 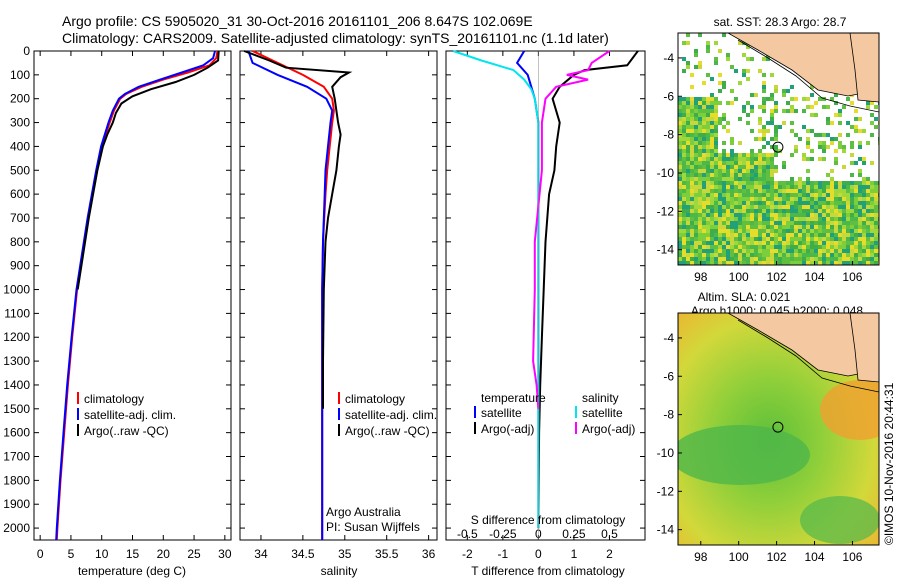 What do you see at coordinates (849, 410) in the screenshot?
I see `sla-high-patch` at bounding box center [849, 410].